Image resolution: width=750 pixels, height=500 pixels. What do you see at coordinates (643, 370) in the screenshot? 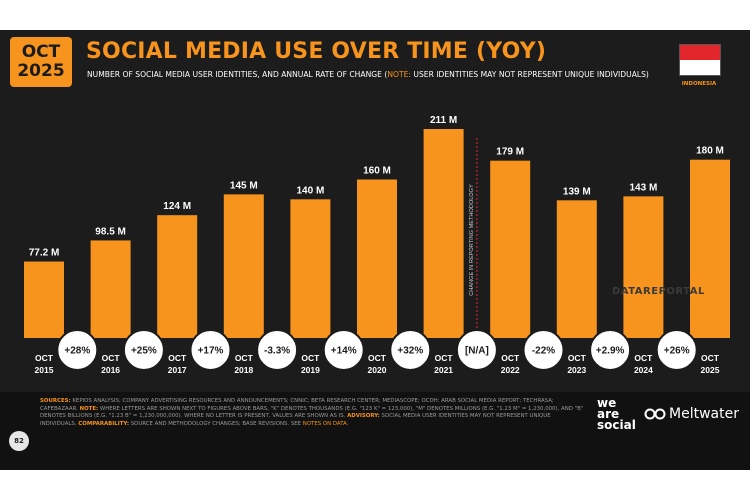
I see `x-tick-year-9: 2024` at bounding box center [643, 370].